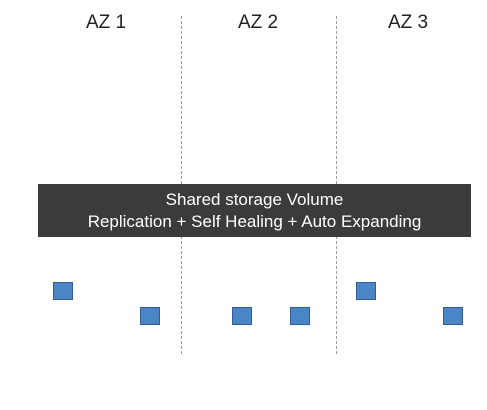 The width and height of the screenshot is (487, 410). I want to click on storage-node-az2-b, so click(300, 316).